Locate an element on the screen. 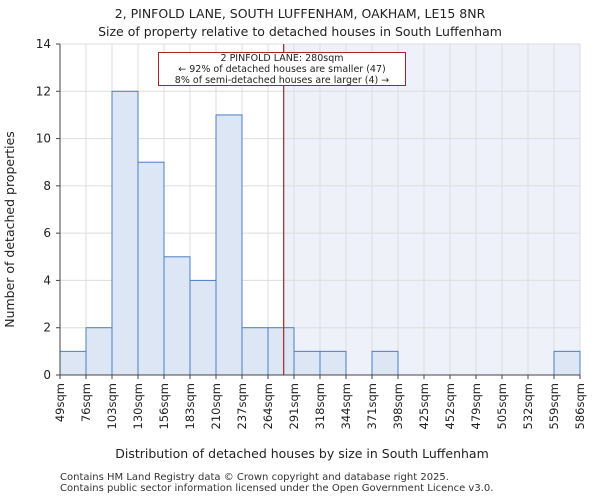 Image resolution: width=600 pixels, height=500 pixels. x-tick-label: 130sqm is located at coordinates (138, 406).